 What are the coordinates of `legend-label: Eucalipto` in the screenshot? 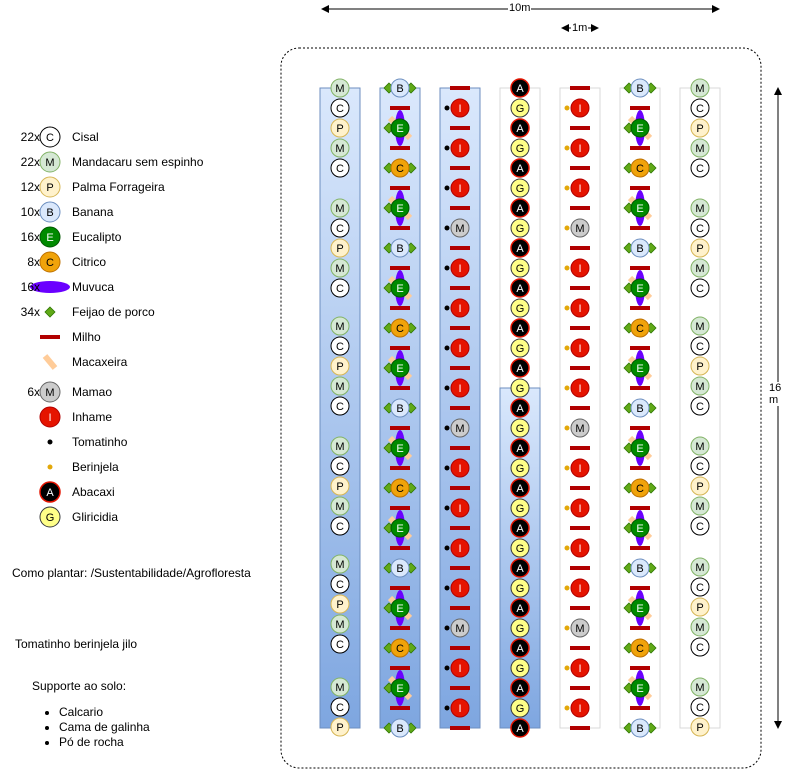 It's located at (96, 237).